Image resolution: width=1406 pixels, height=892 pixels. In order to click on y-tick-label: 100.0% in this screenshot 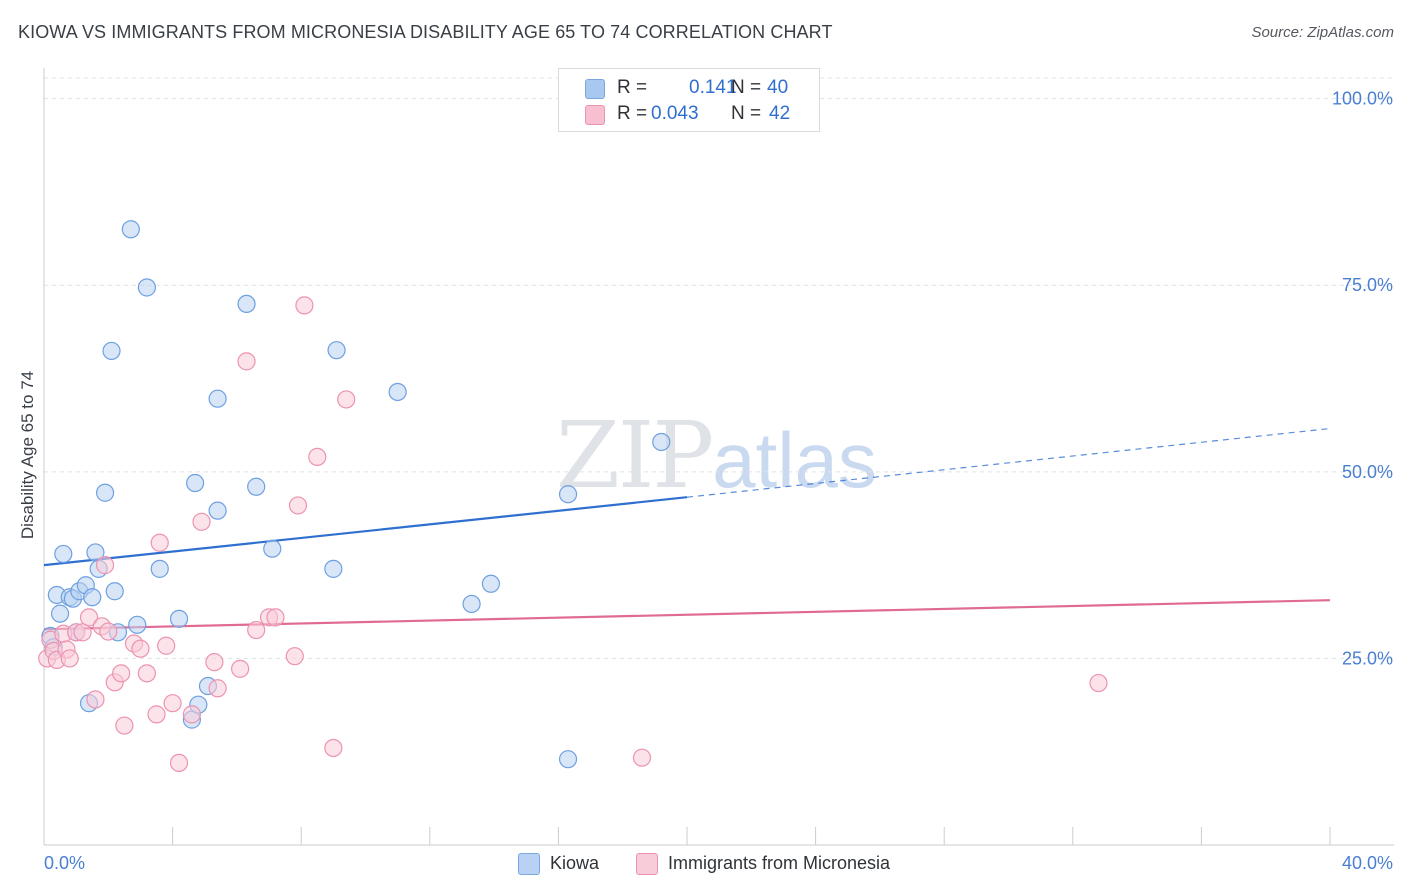, I will do `click(1362, 99)`.